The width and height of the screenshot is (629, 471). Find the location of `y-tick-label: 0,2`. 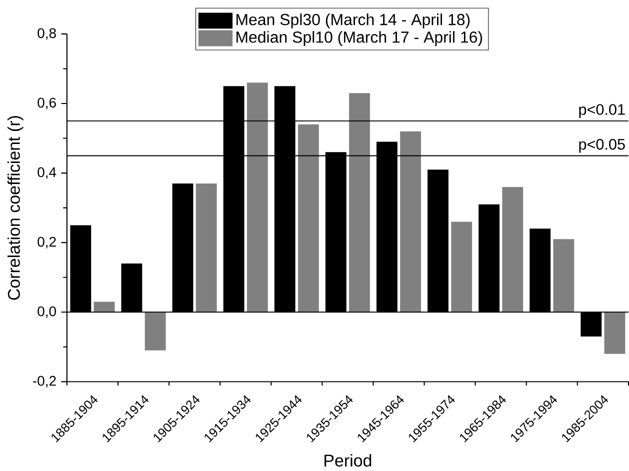

y-tick-label: 0,2 is located at coordinates (47, 242).